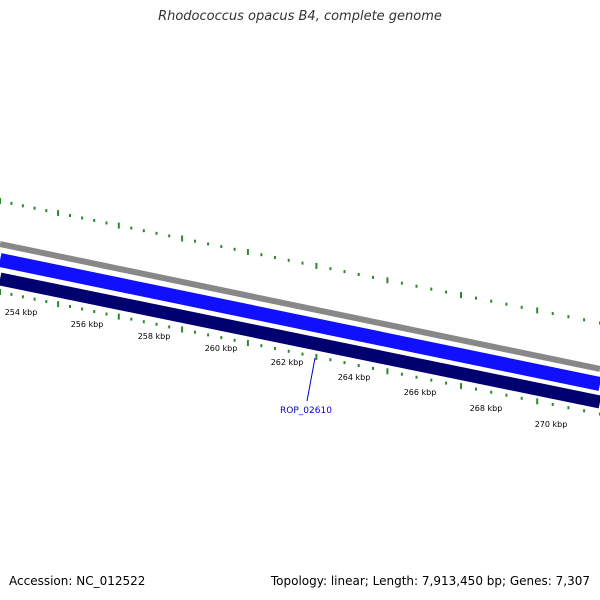  I want to click on ruler-label: 258 kbp, so click(154, 336).